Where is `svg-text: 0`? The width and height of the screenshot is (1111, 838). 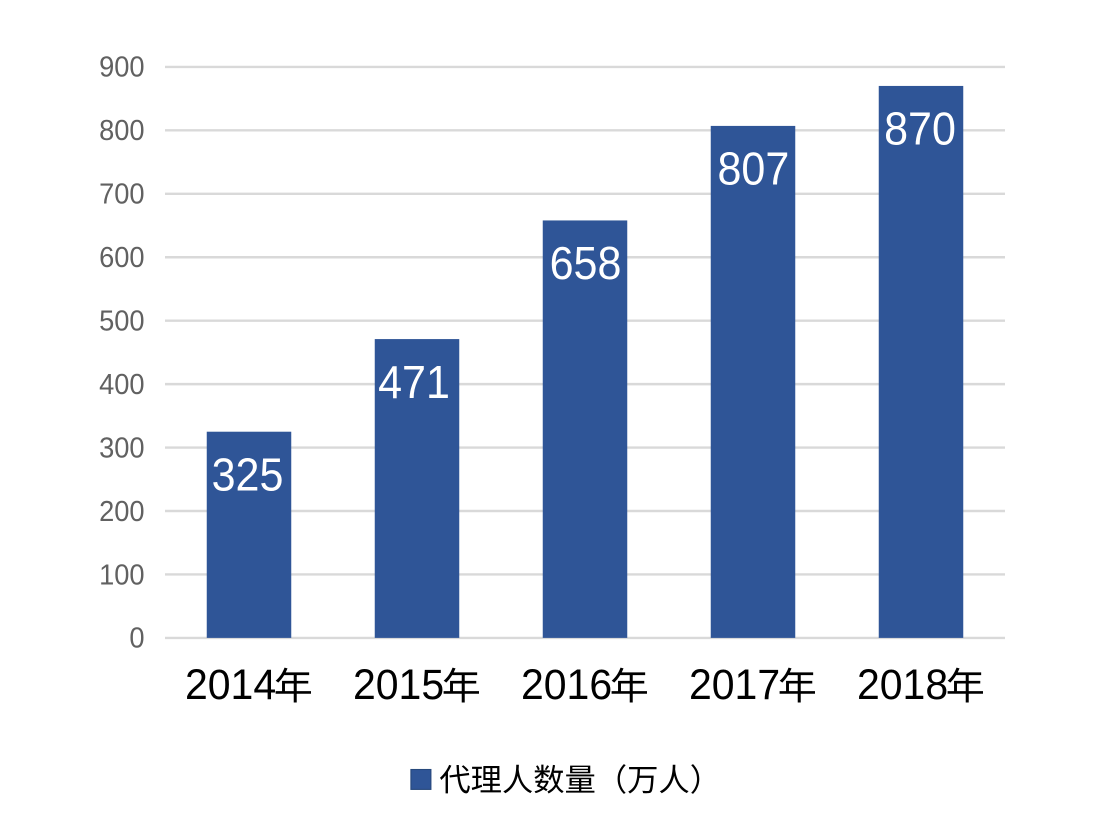 svg-text: 0 is located at coordinates (136, 638).